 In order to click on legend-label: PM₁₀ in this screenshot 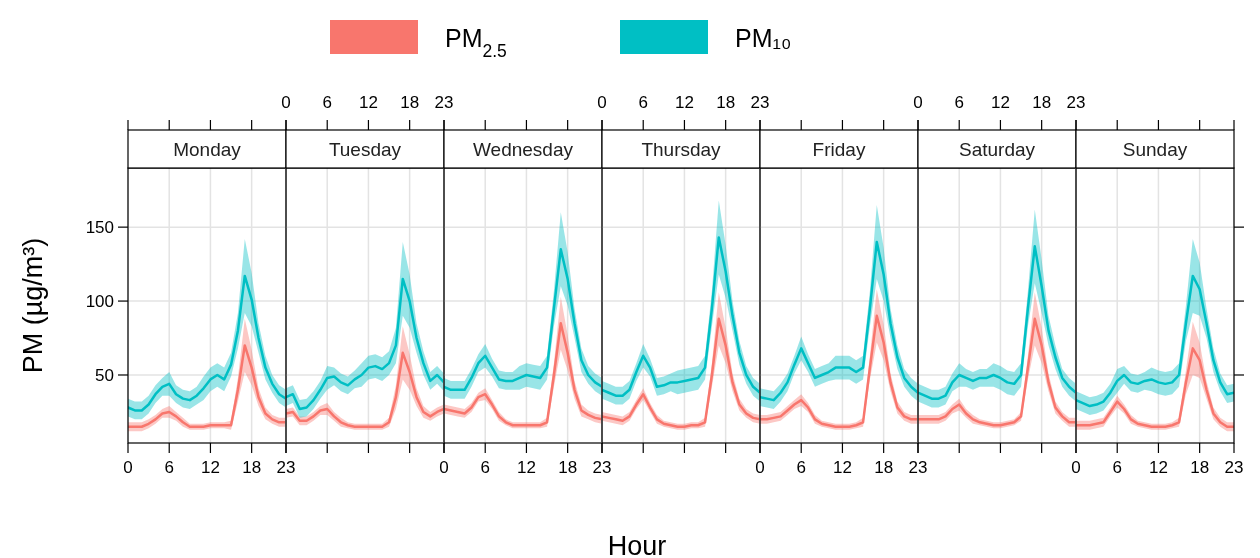, I will do `click(763, 38)`.